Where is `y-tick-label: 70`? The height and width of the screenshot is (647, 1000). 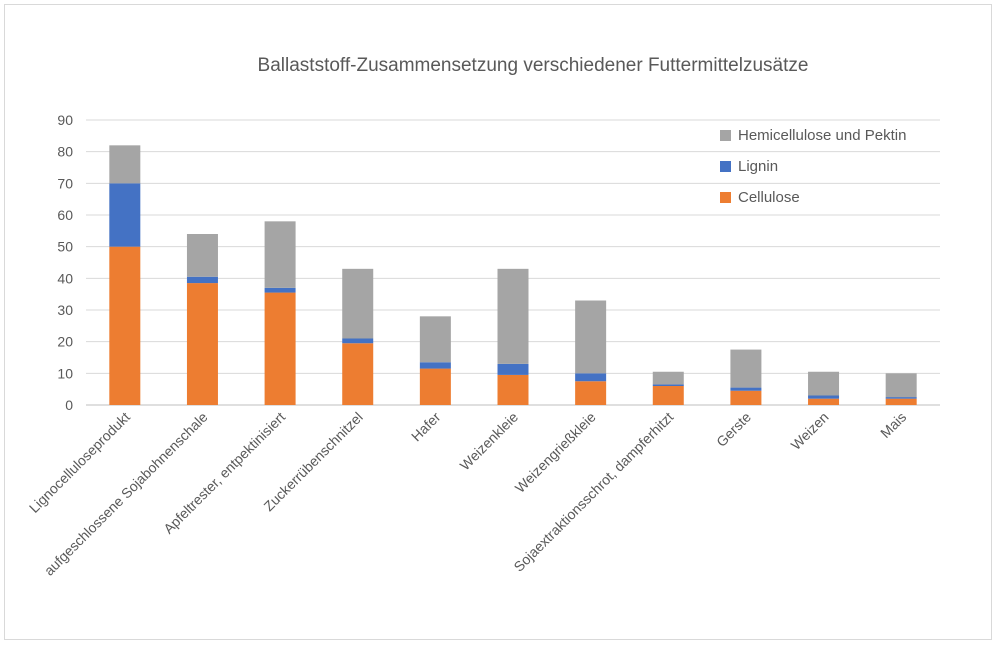 y-tick-label: 70 is located at coordinates (65, 183).